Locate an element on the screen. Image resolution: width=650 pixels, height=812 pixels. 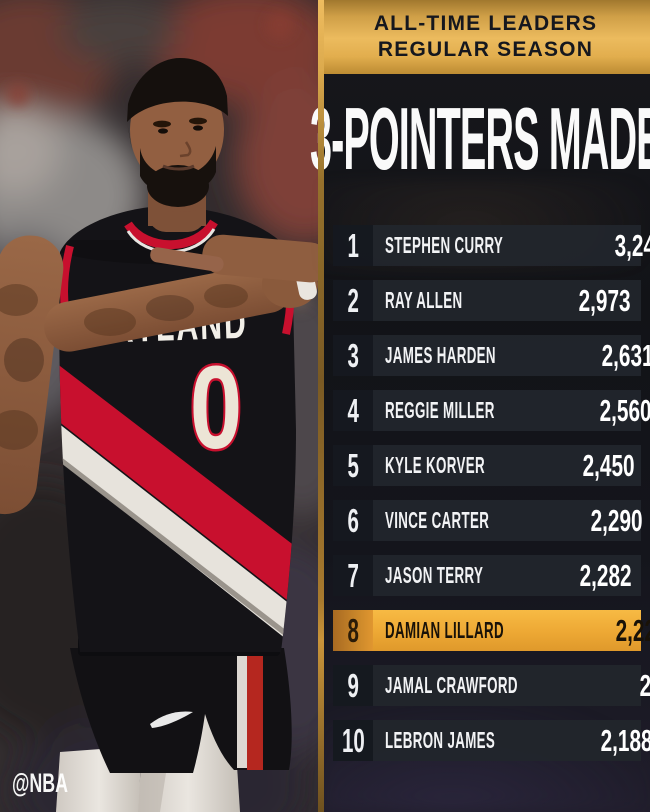
player-name-cell: VINCE CARTER is located at coordinates (469, 520).